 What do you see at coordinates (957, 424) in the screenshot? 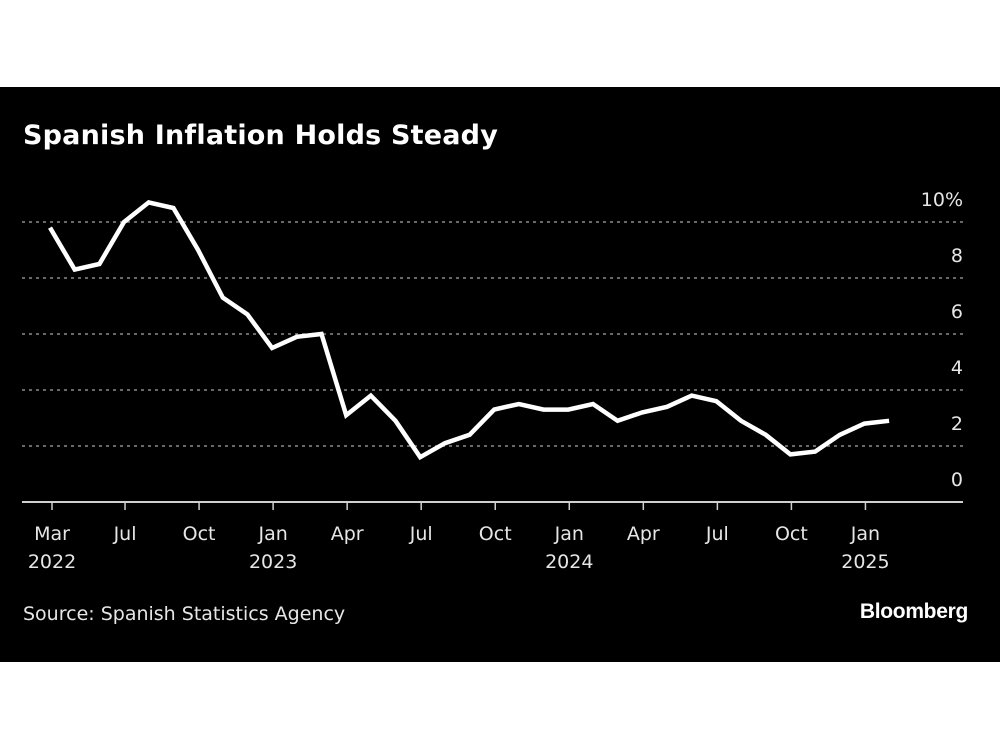
I see `y-tick-label: 2` at bounding box center [957, 424].